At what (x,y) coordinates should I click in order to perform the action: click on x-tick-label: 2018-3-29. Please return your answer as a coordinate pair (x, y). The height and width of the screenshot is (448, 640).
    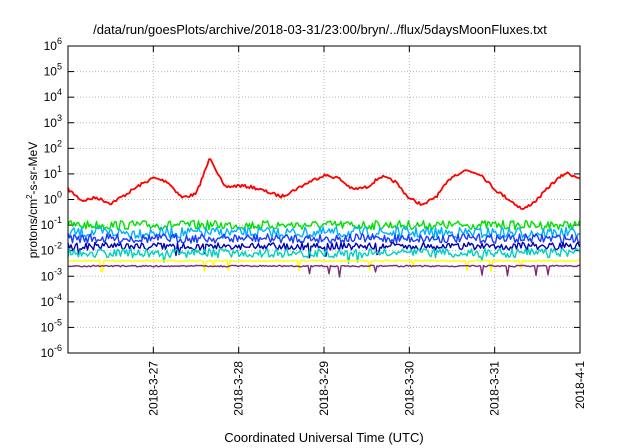
    Looking at the image, I should click on (324, 388).